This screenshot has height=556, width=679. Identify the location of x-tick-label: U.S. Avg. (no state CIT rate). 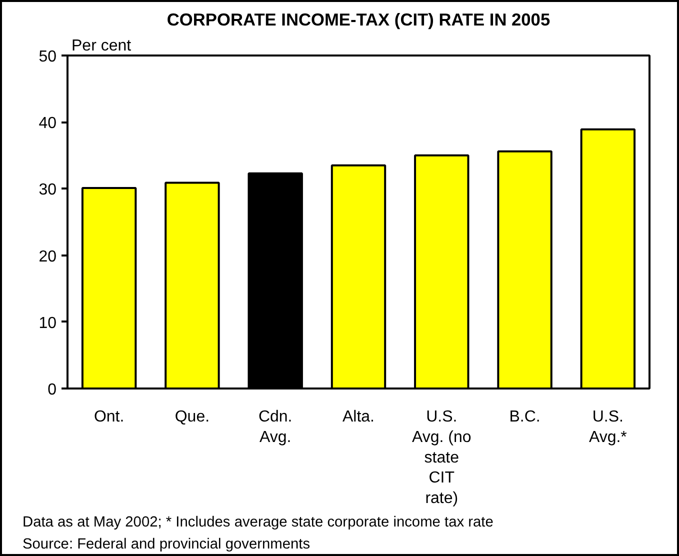
(442, 458).